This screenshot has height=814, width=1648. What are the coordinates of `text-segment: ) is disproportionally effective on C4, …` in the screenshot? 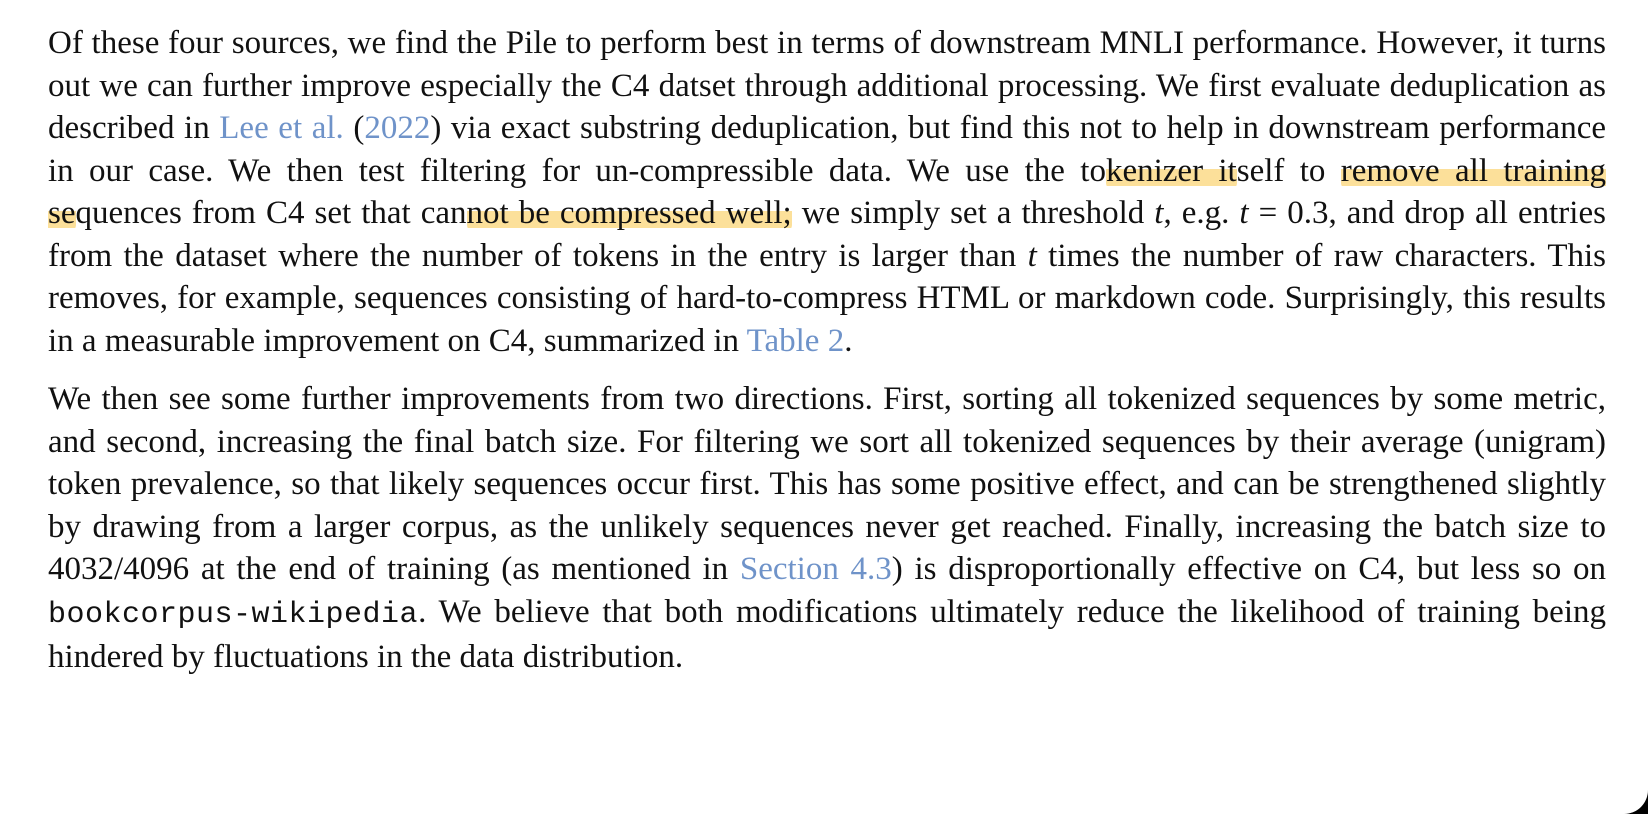 It's located at (1249, 569).